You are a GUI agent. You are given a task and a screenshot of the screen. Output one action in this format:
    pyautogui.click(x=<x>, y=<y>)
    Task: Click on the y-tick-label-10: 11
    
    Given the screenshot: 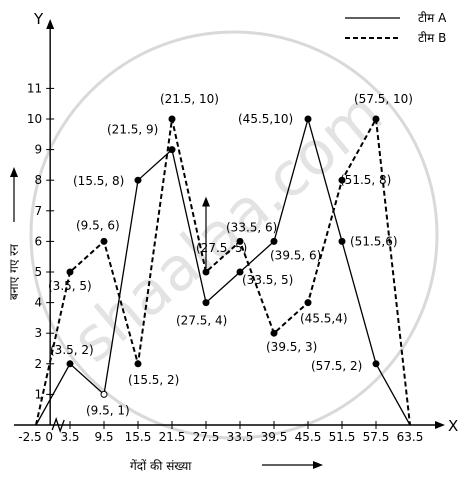 What is the action you would take?
    pyautogui.click(x=34, y=88)
    